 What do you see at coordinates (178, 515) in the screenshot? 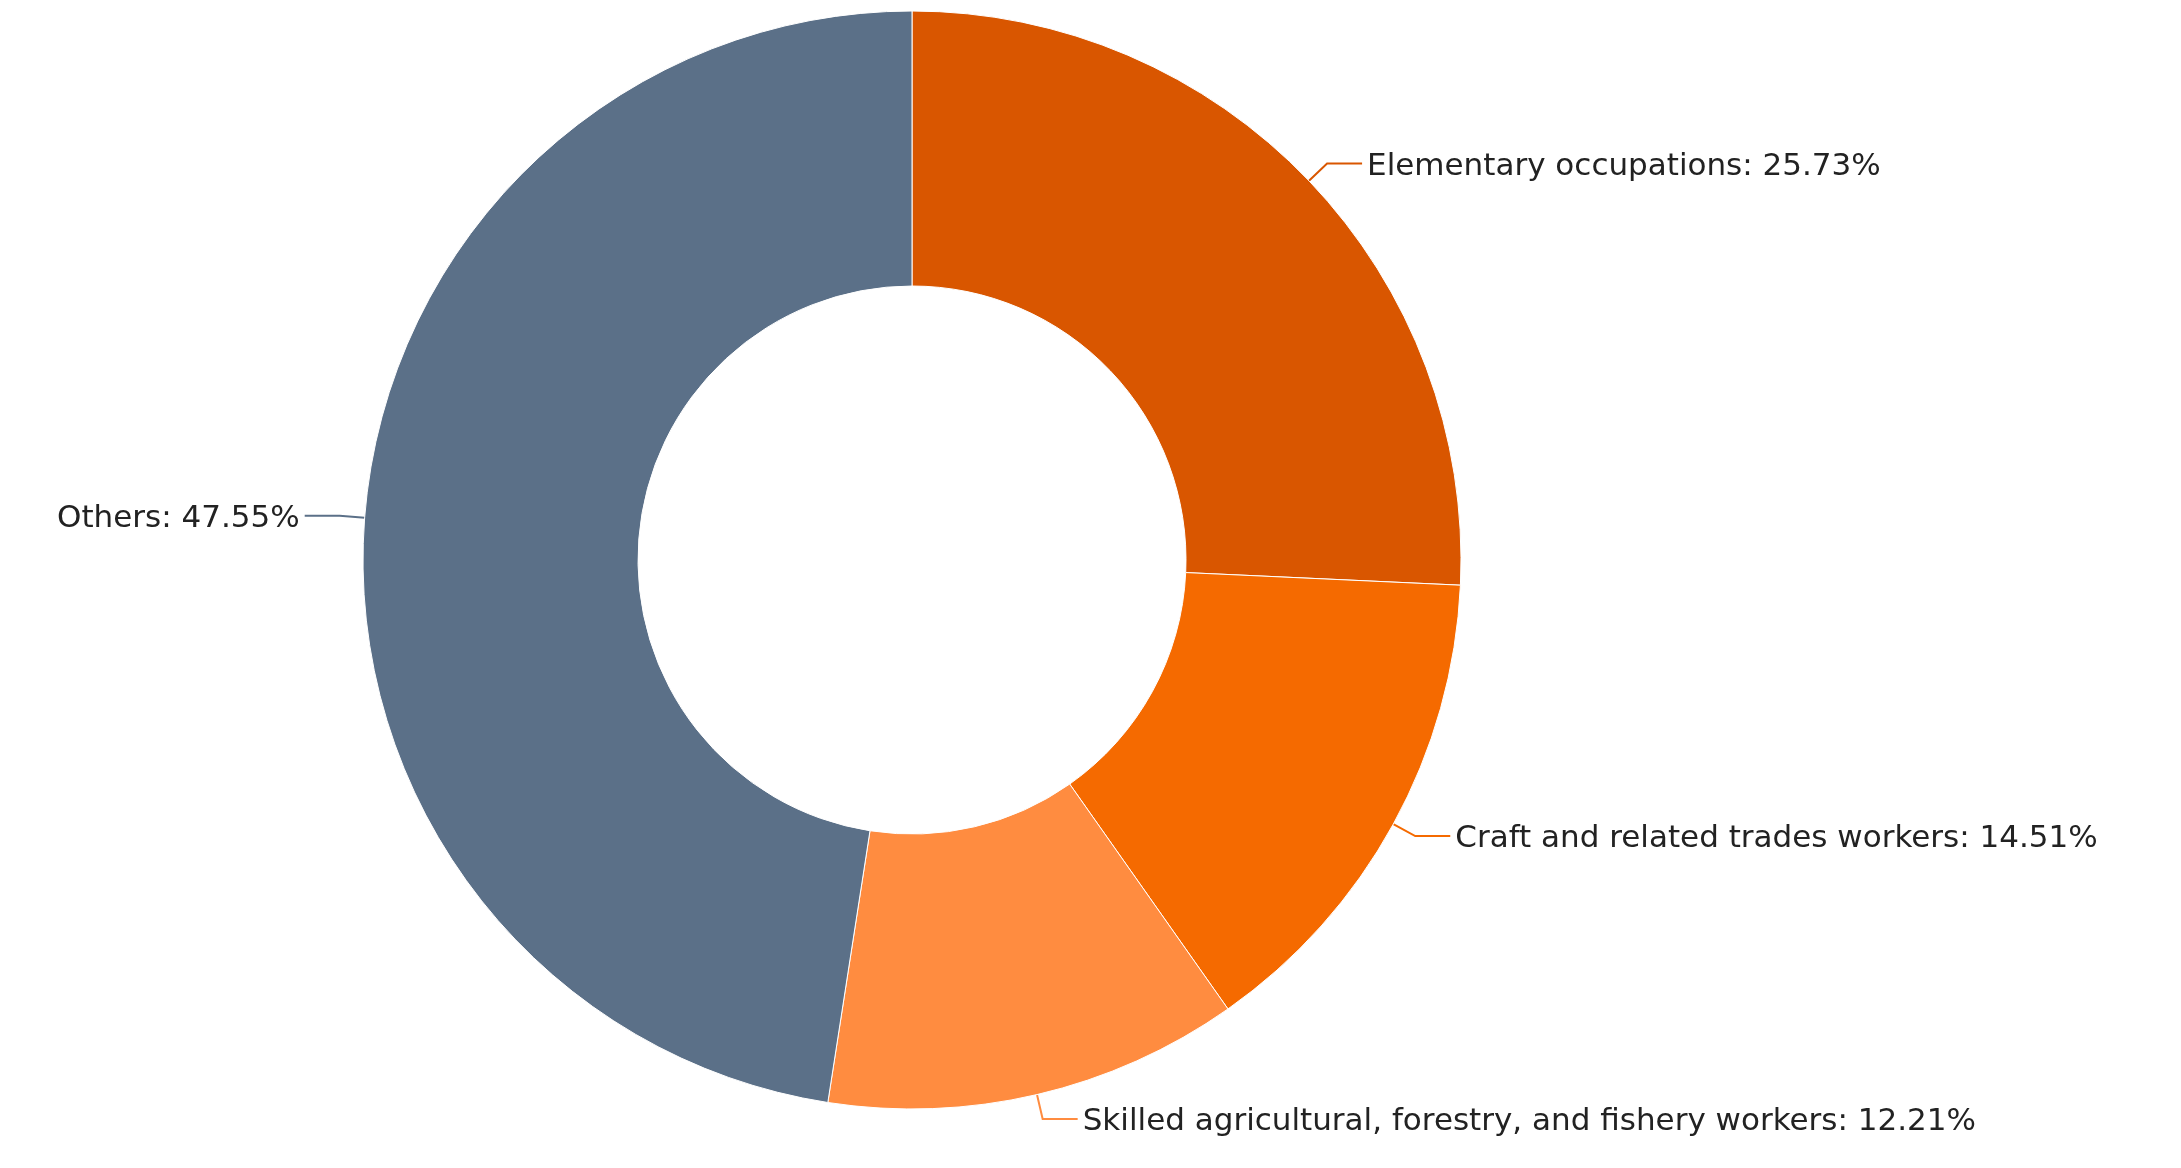
I see `slice-label: Others: 47.55%` at bounding box center [178, 515].